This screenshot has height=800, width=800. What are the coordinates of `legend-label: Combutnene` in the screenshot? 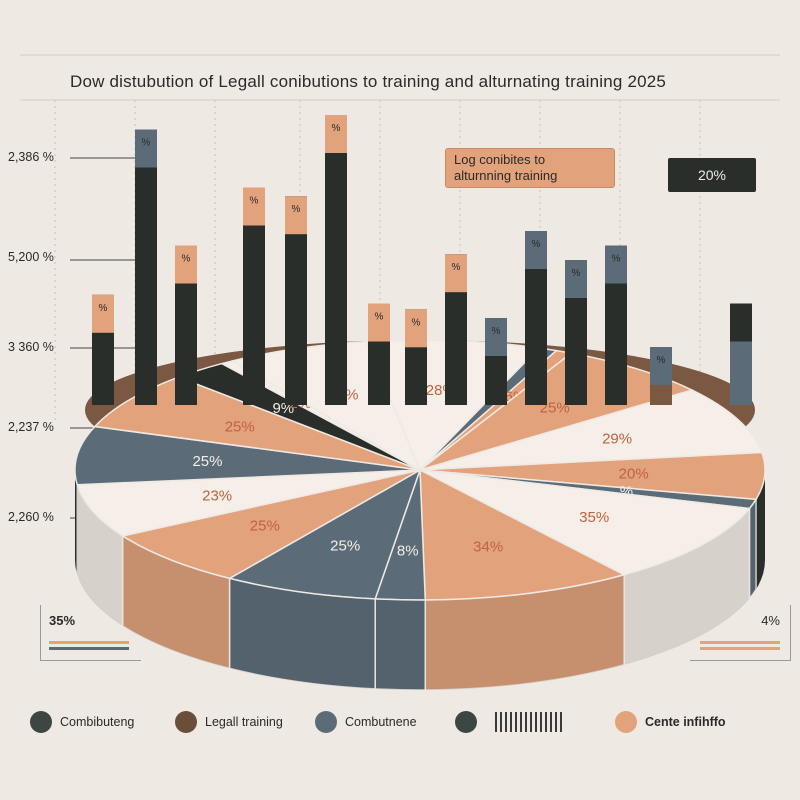 It's located at (381, 722).